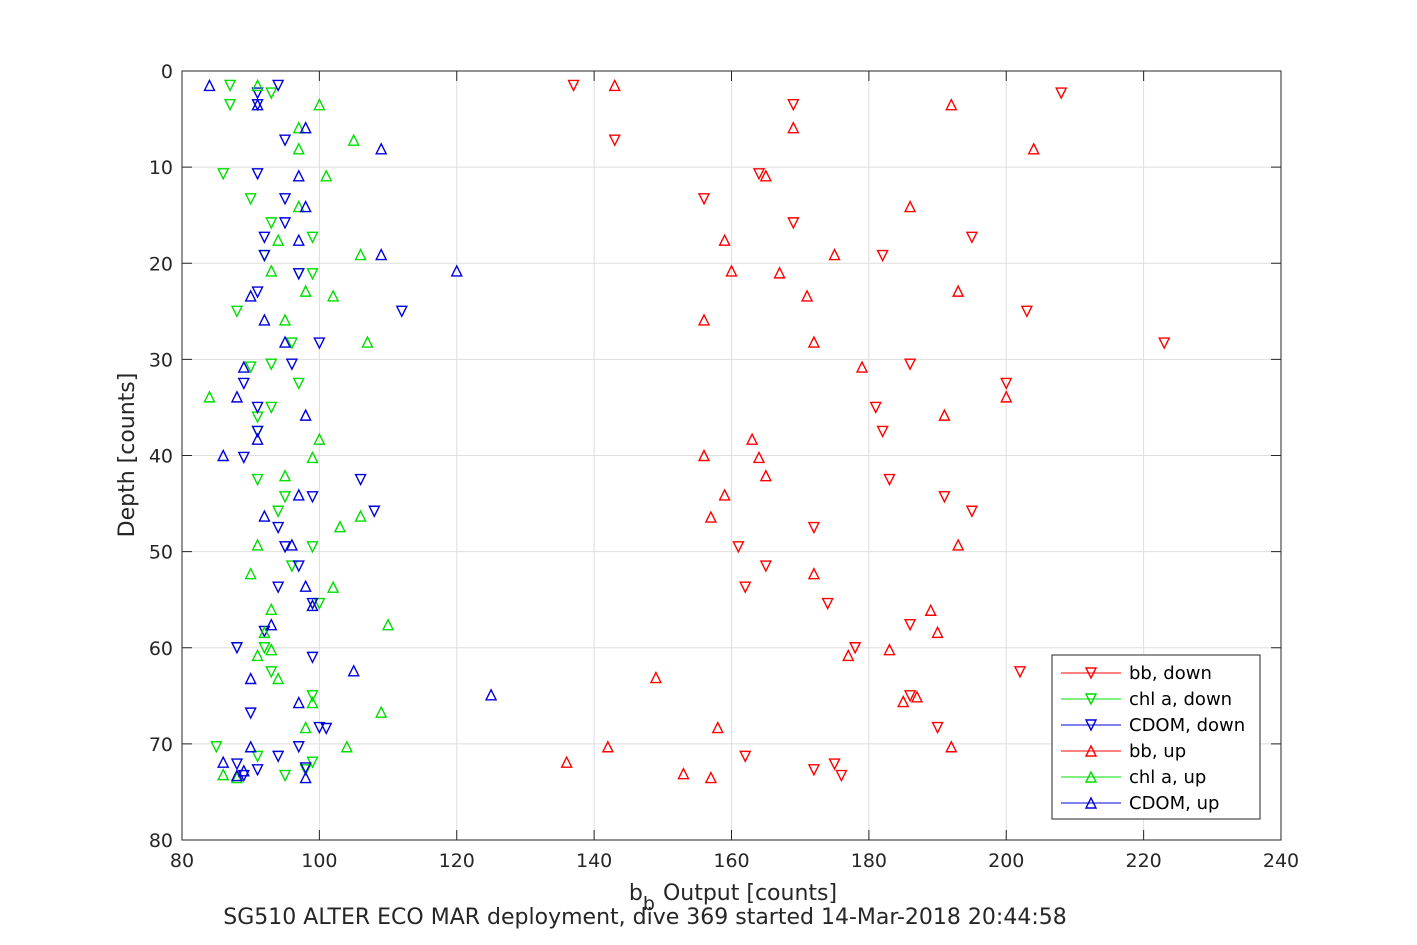 Image resolution: width=1417 pixels, height=945 pixels. What do you see at coordinates (731, 861) in the screenshot?
I see `x-tick-label: 160` at bounding box center [731, 861].